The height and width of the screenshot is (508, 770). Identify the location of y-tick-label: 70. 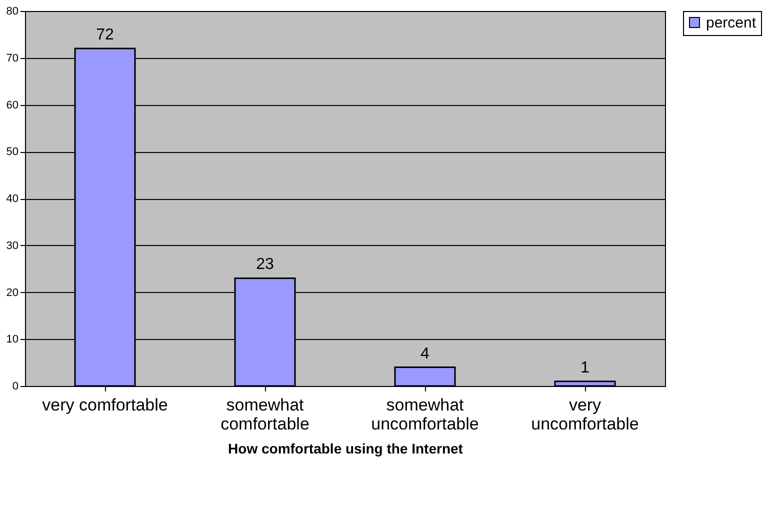
(12, 58).